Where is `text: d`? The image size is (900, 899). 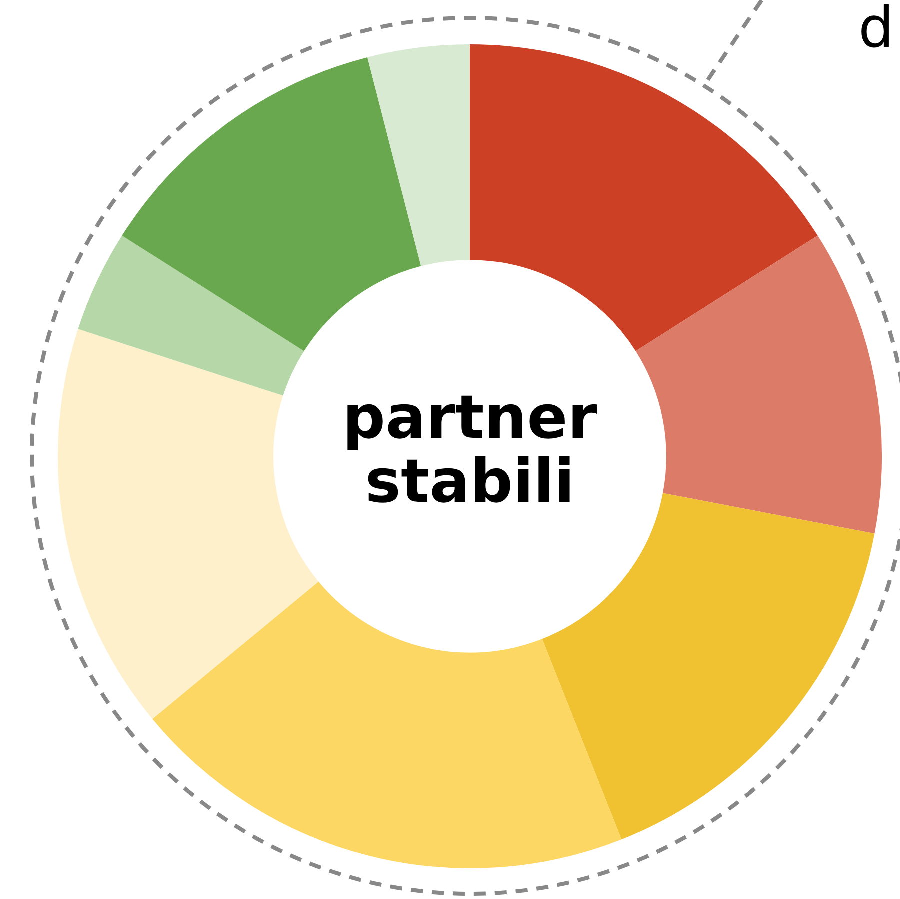
text: d is located at coordinates (876, 30).